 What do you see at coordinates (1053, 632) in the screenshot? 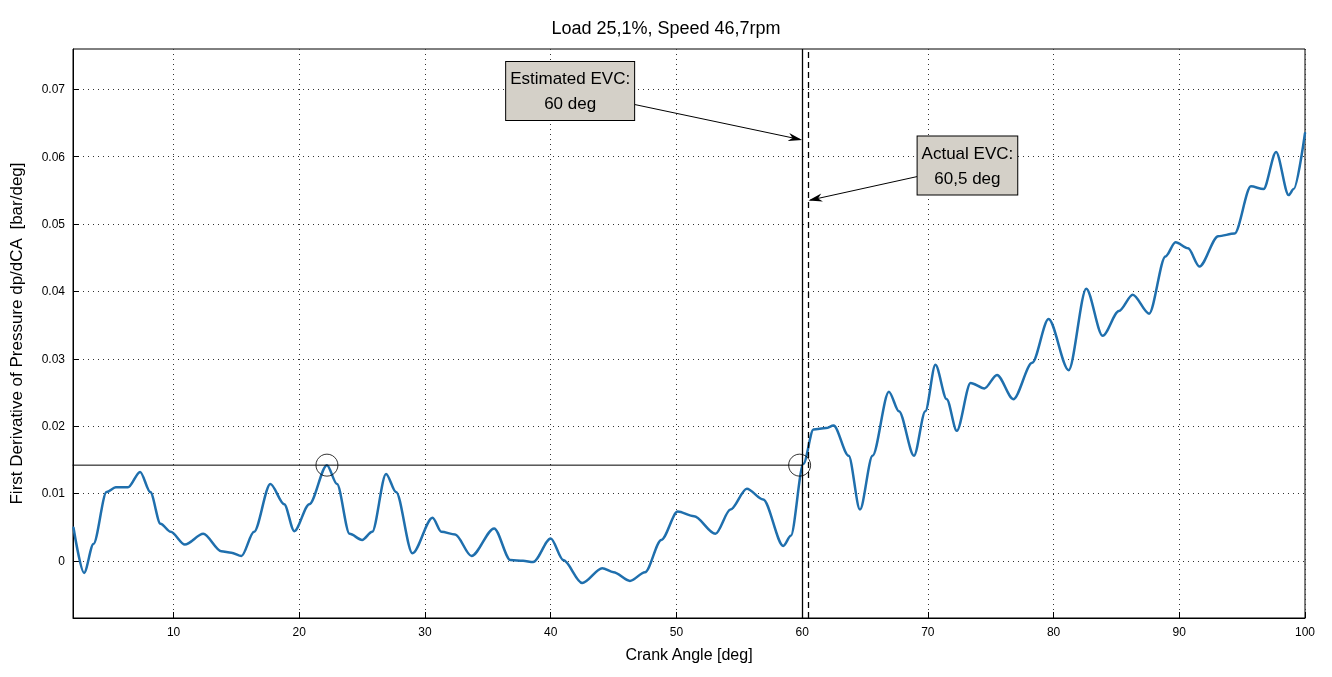
I see `x-tick-label: 80` at bounding box center [1053, 632].